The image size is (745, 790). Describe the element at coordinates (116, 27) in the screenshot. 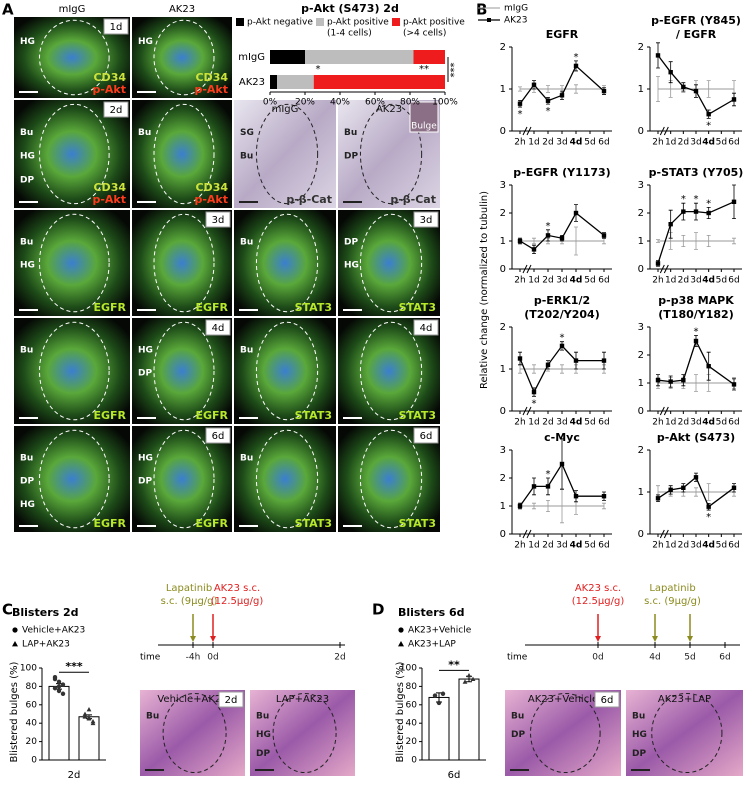

I see `time-chip-label: 1d` at that location.